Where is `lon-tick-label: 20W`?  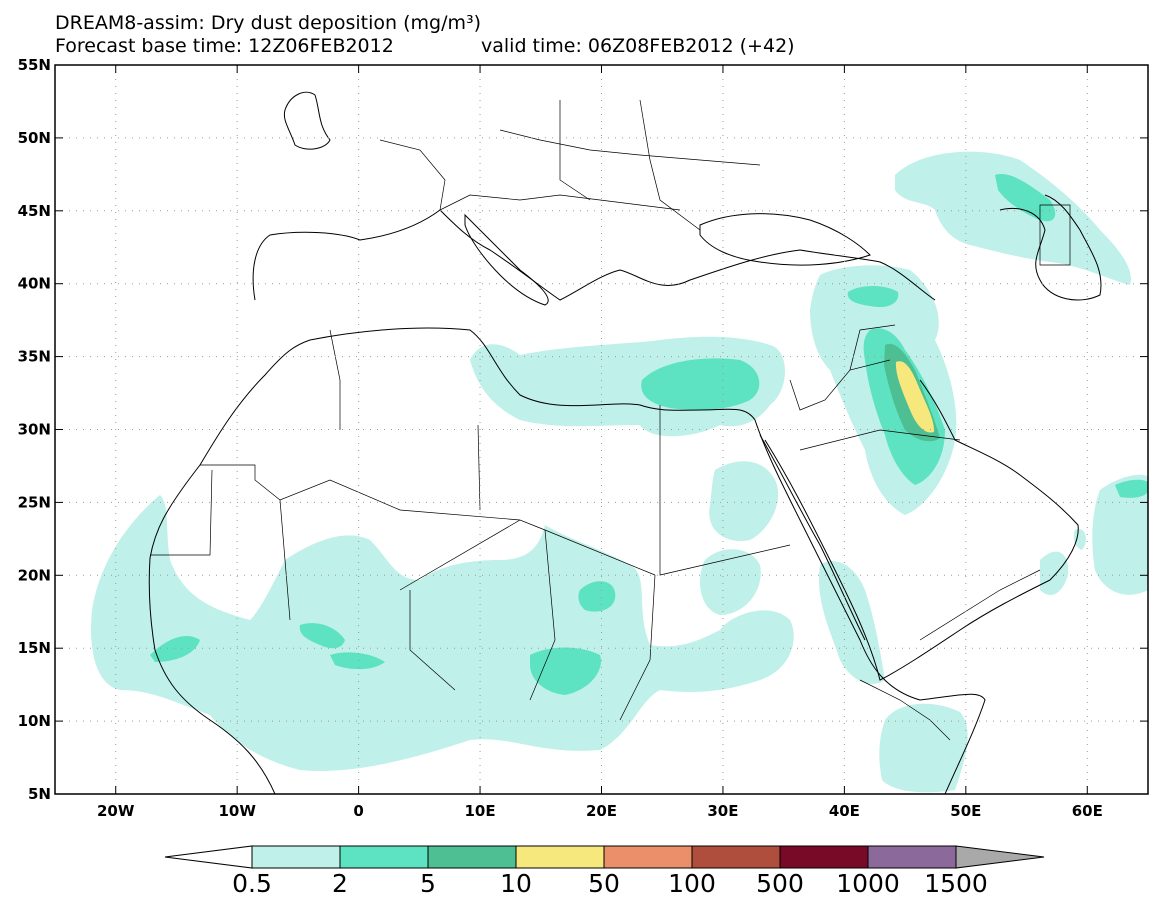
lon-tick-label: 20W is located at coordinates (116, 811).